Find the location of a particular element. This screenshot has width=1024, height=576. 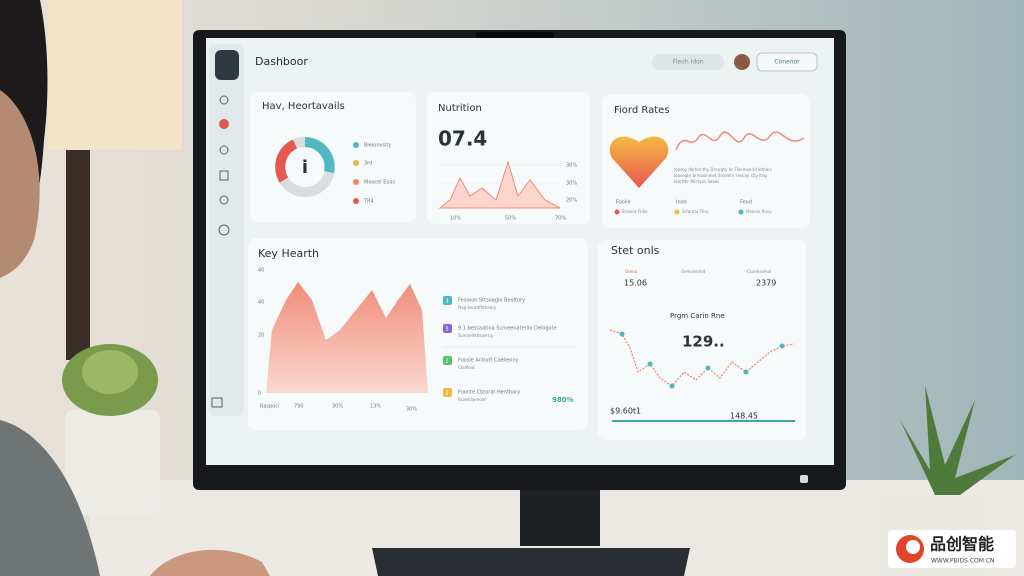

item-sub: Ssnoteihtbsoertiy is located at coordinates (476, 335).